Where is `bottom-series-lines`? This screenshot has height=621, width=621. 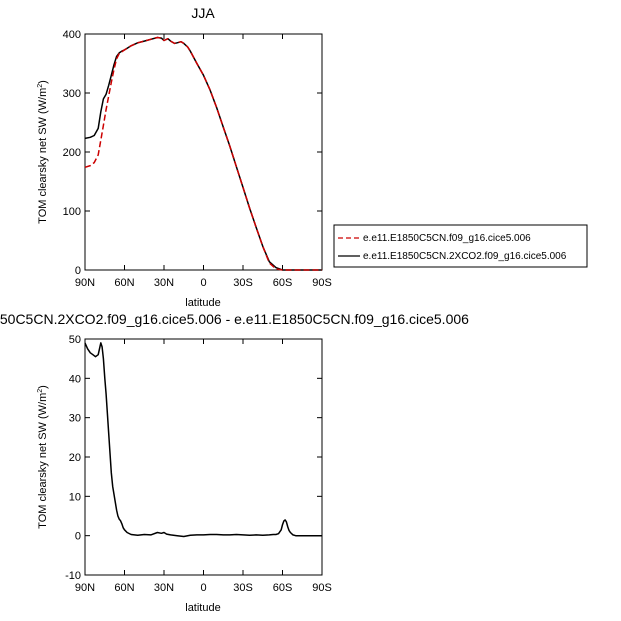 bottom-series-lines is located at coordinates (203, 440).